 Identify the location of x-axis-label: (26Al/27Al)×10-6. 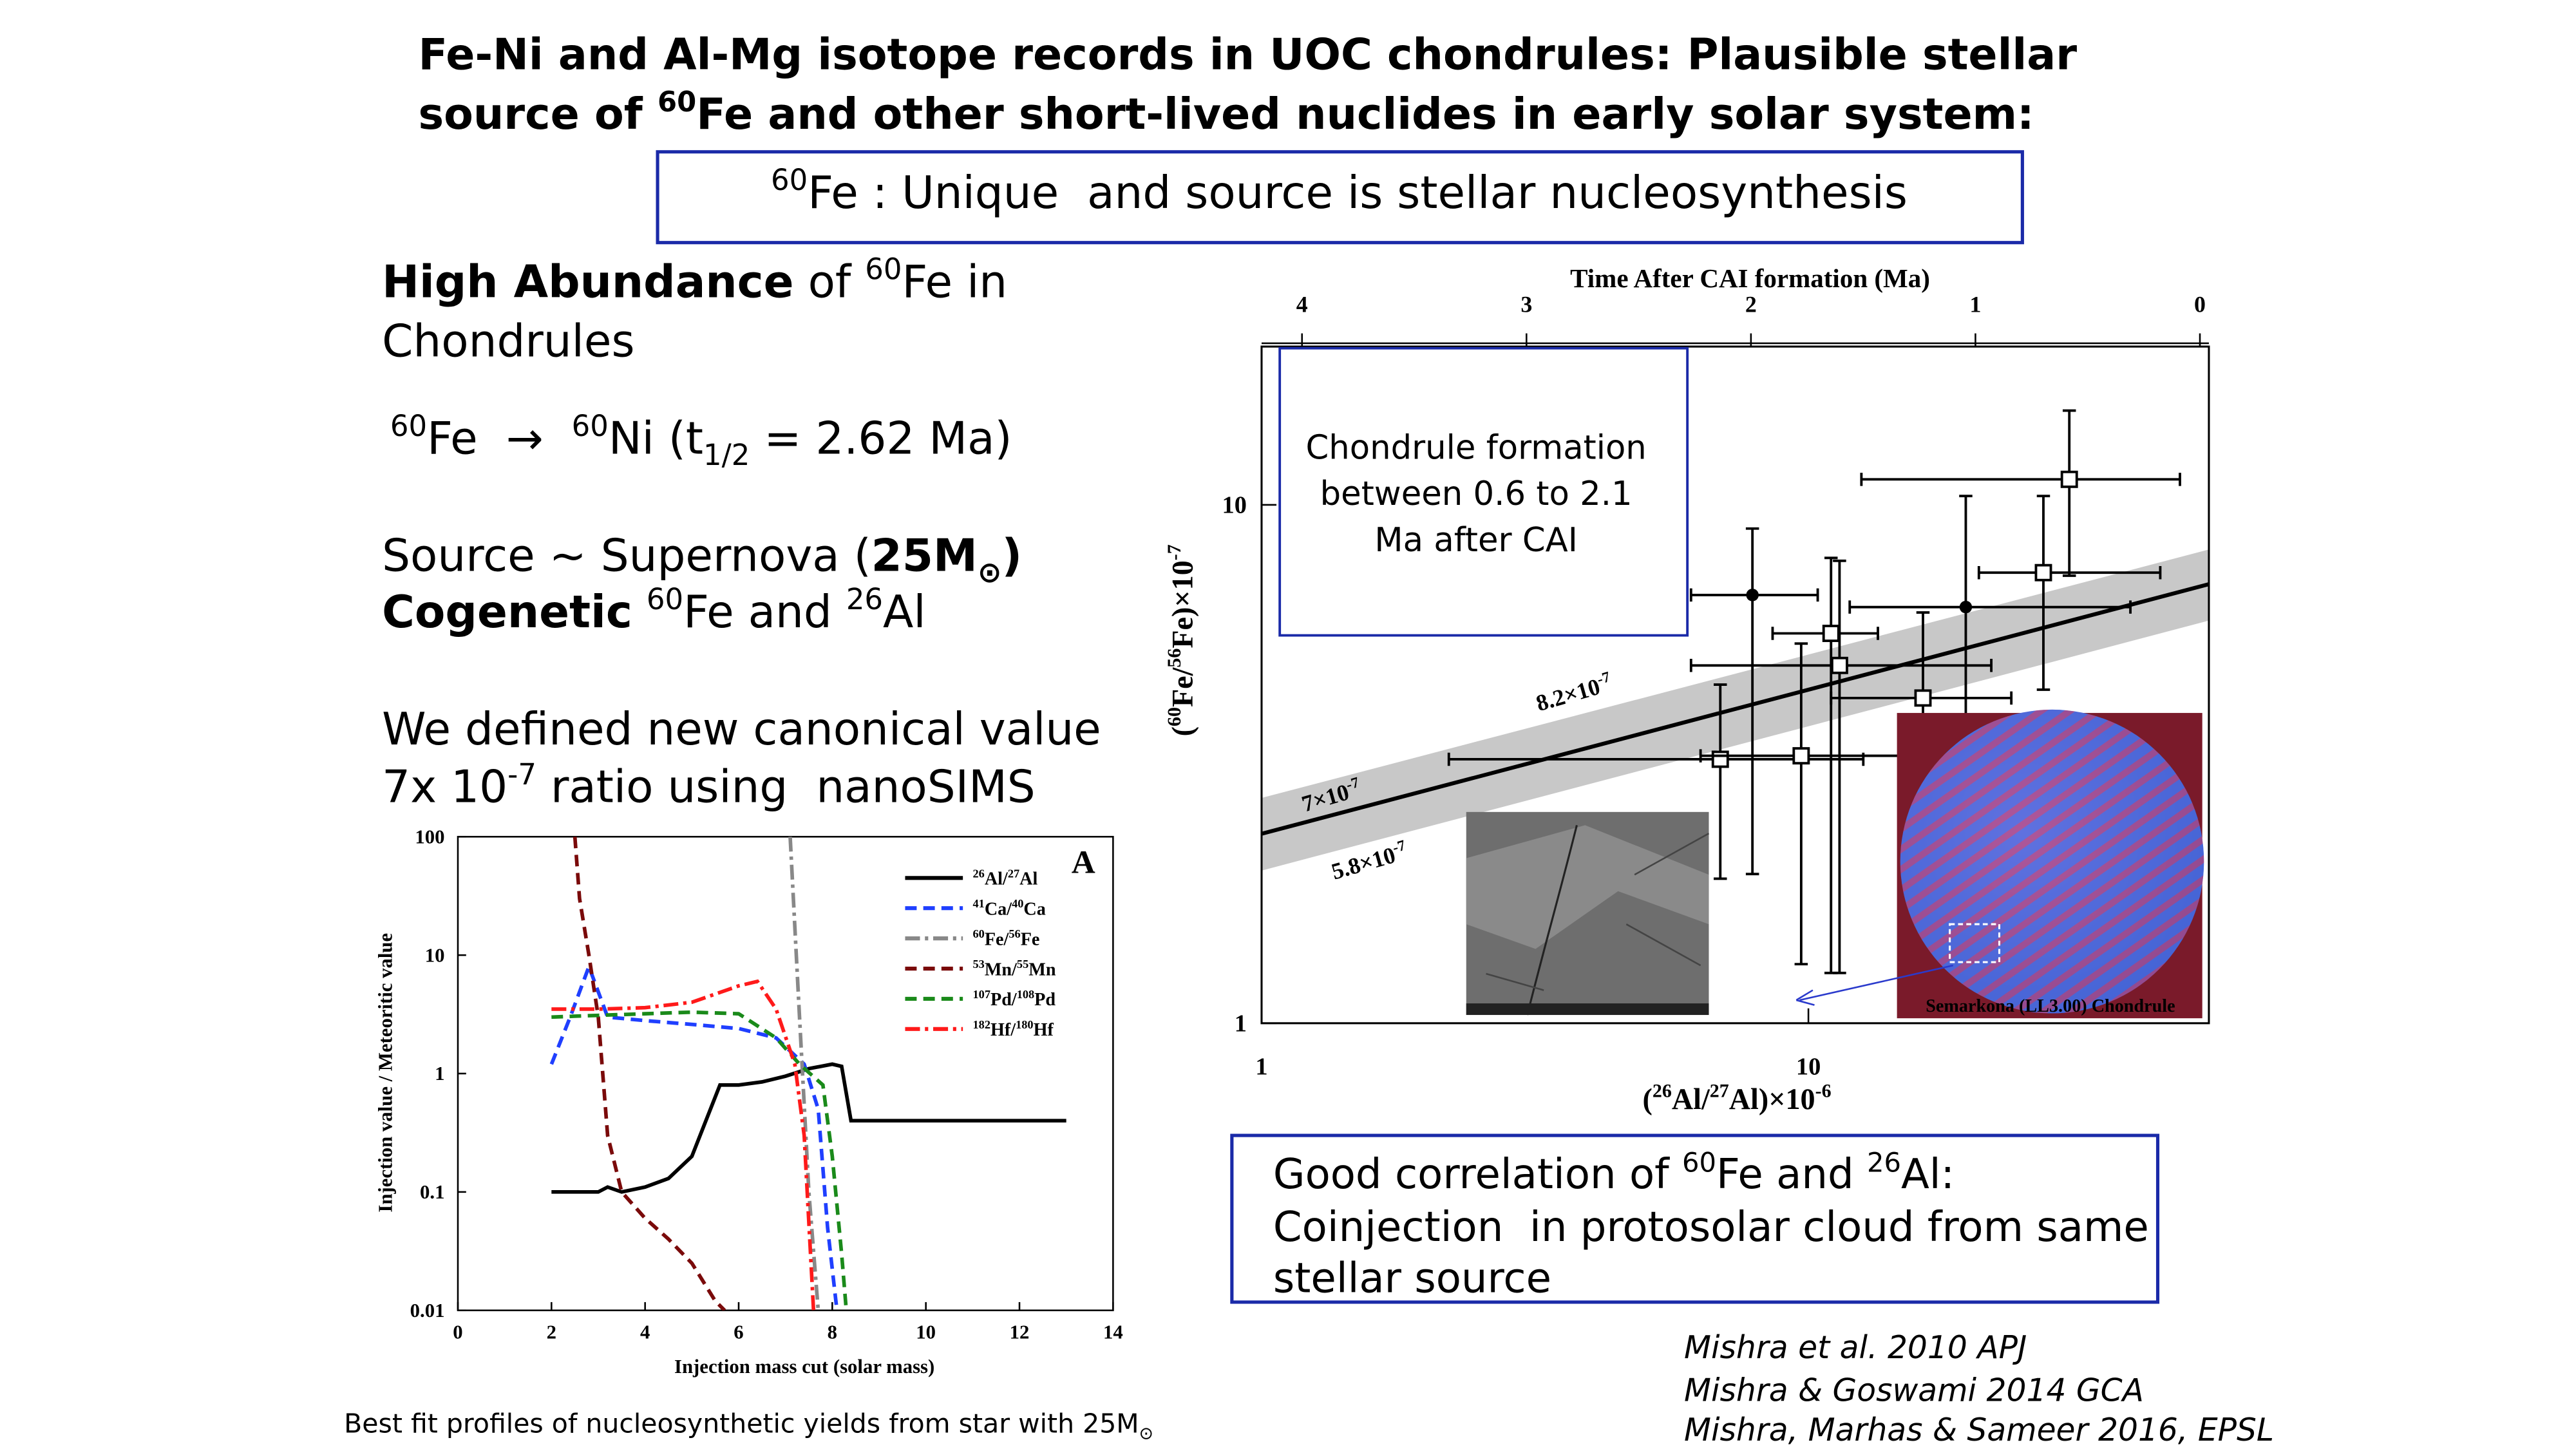
(1737, 1098).